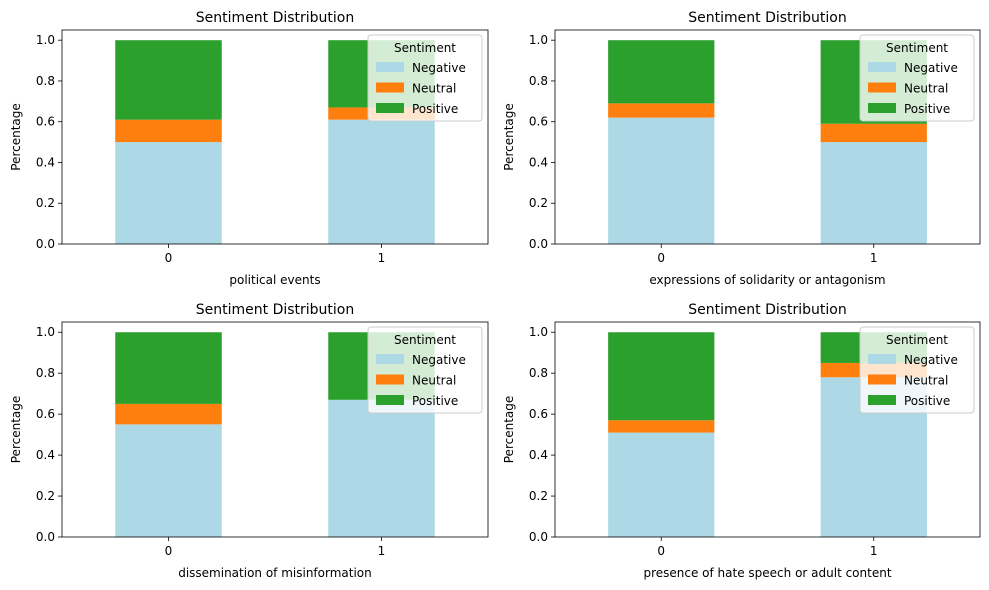  I want to click on x-axis-label: presence of hate speech or adult content, so click(767, 573).